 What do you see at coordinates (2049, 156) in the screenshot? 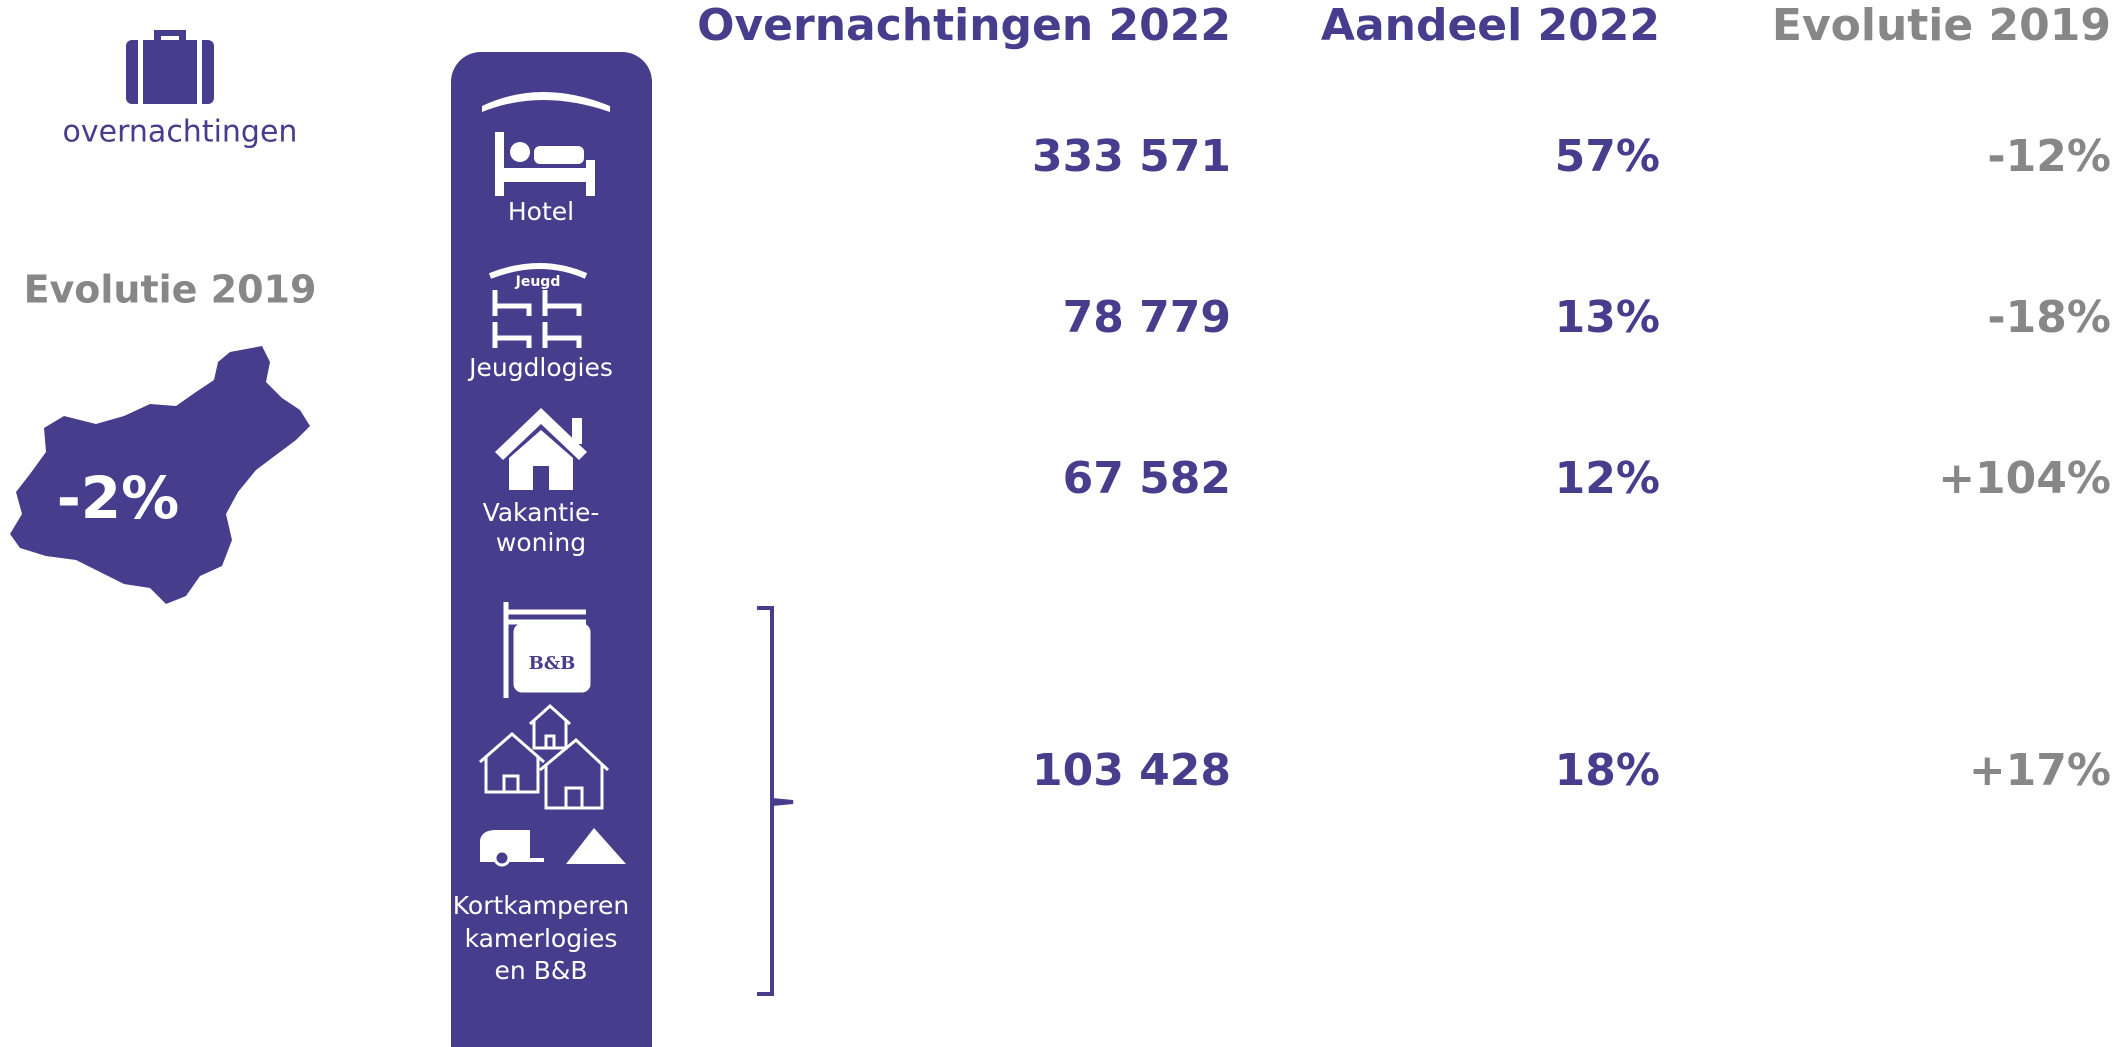
I see `cell-value: -12%` at bounding box center [2049, 156].